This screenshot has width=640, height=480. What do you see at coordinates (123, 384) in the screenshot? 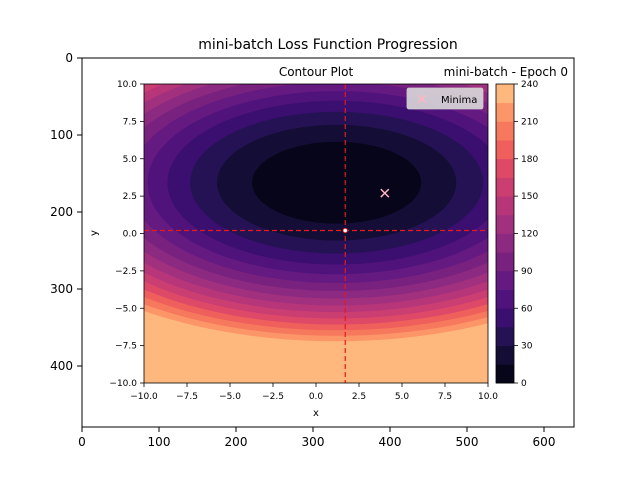
I see `inner-y-tick-label: −10.0` at bounding box center [123, 384].